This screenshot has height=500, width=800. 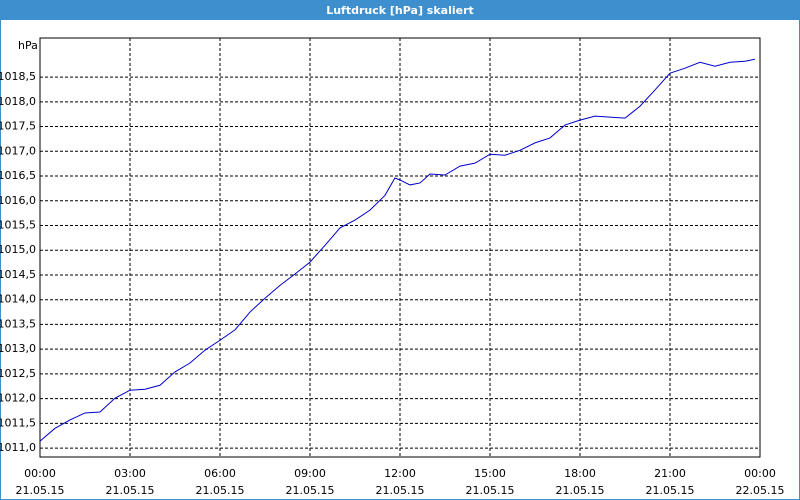 I want to click on y-tick-label: 1013,5, so click(x=18, y=323).